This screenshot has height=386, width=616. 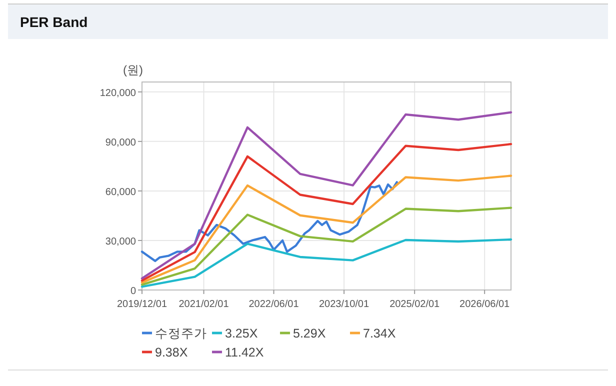 What do you see at coordinates (379, 333) in the screenshot?
I see `legend-label: 7.34X` at bounding box center [379, 333].